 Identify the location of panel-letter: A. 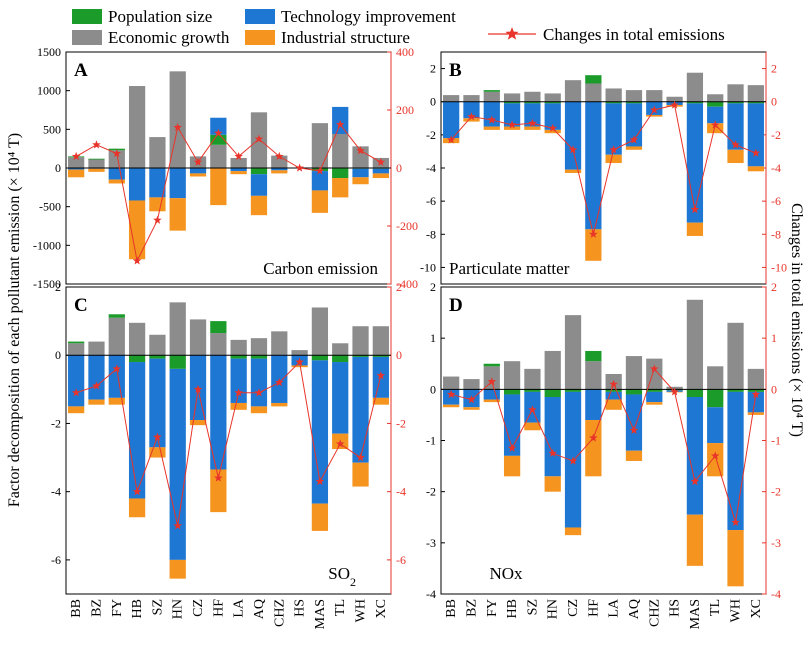
(81, 70).